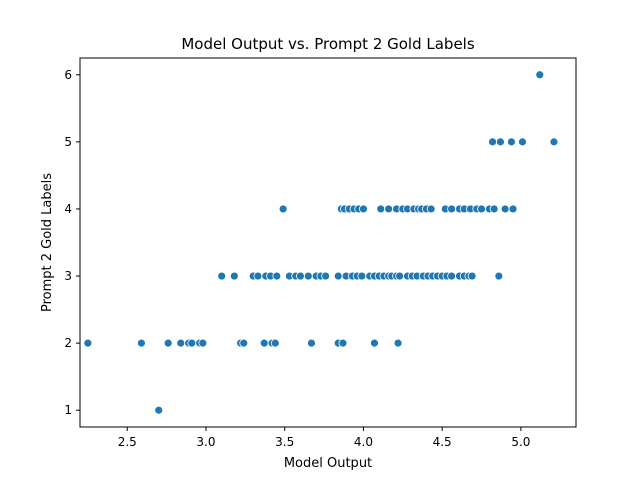 This screenshot has height=480, width=640. I want to click on x-axis: 2.5 3.0 3.5 4.0 4.5 5.0, so click(324, 438).